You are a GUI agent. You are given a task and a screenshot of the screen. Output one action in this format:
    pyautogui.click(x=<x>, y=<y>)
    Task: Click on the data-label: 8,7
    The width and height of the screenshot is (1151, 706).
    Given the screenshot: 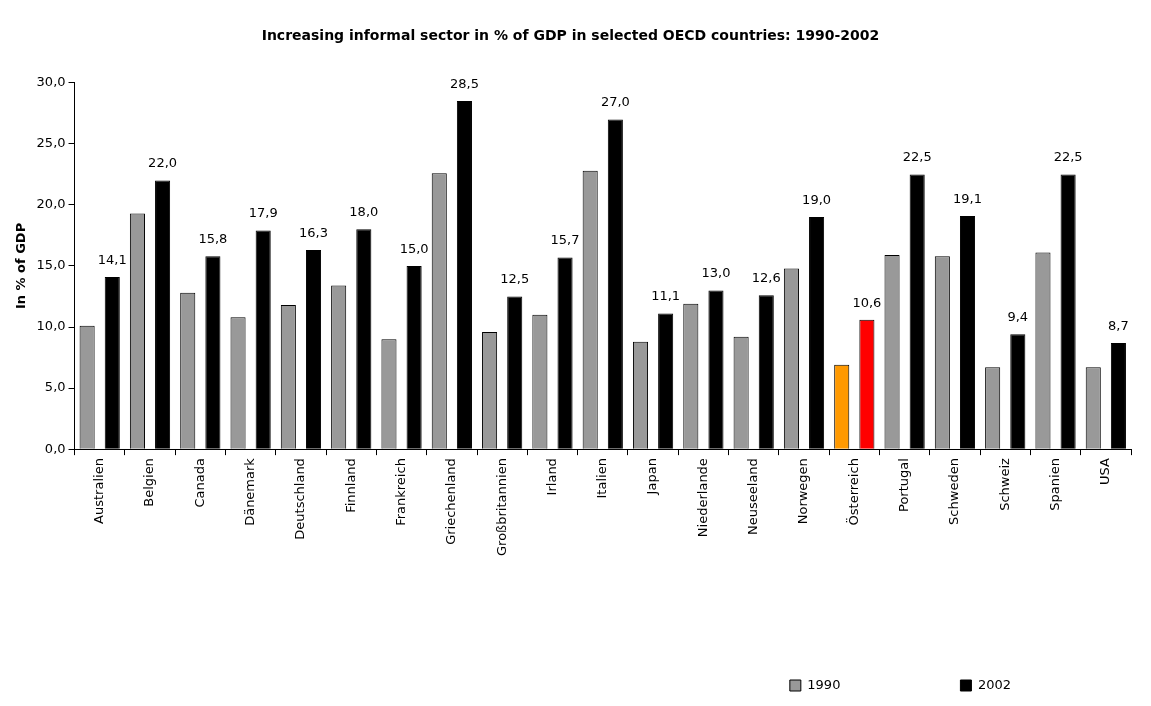 What is the action you would take?
    pyautogui.click(x=1118, y=325)
    